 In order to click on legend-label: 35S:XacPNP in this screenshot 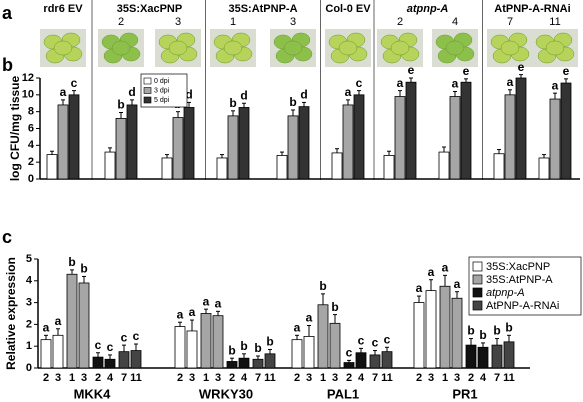, I will do `click(518, 267)`.